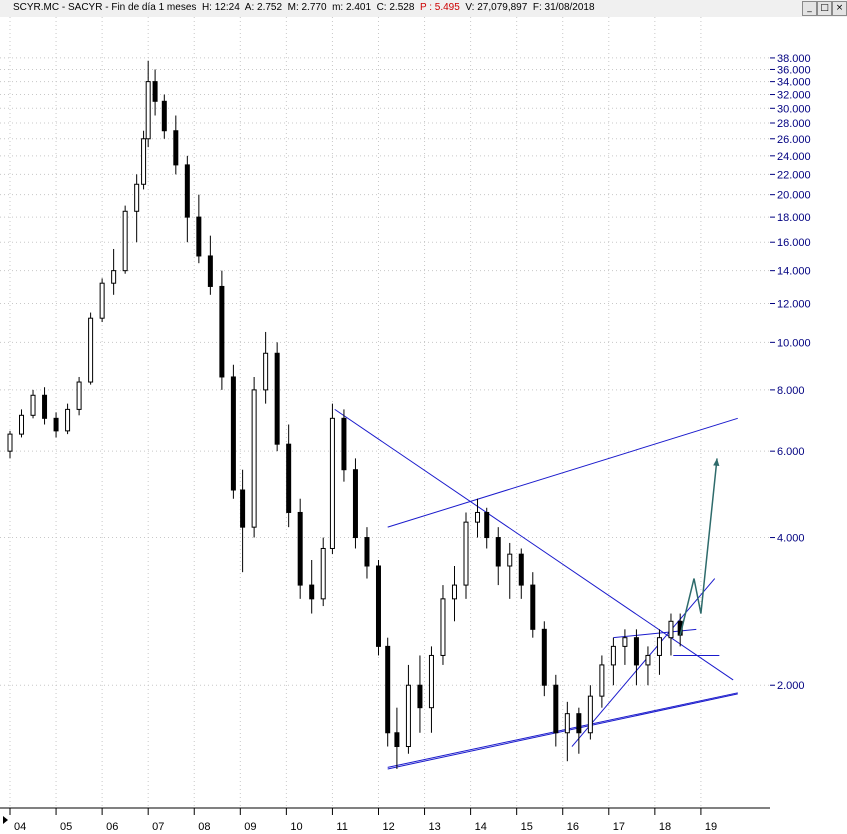 The image size is (847, 834). Describe the element at coordinates (439, 7) in the screenshot. I see `title-p-value: P : 5.495` at that location.